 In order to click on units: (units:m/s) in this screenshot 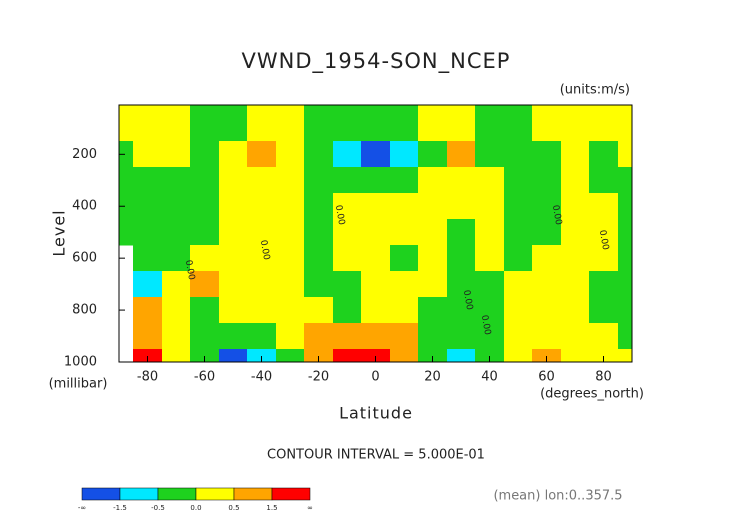, I will do `click(595, 90)`.